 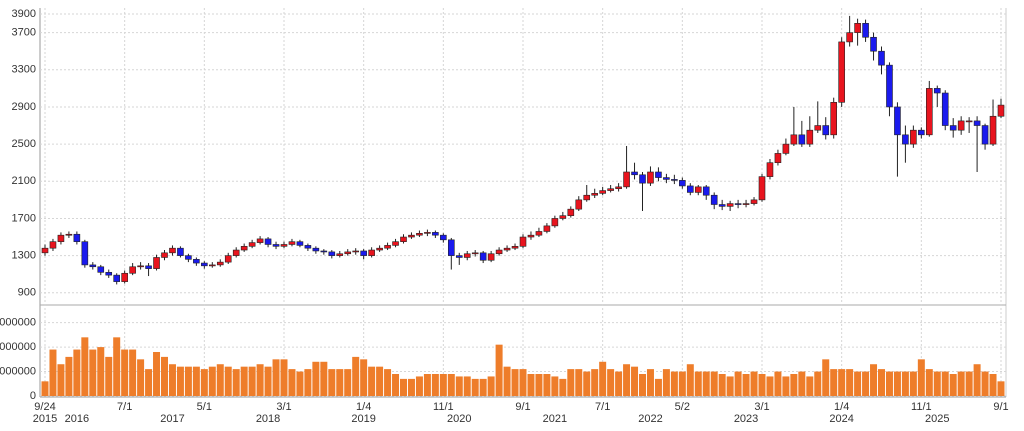 What do you see at coordinates (650, 419) in the screenshot?
I see `x-year-label: 2022` at bounding box center [650, 419].